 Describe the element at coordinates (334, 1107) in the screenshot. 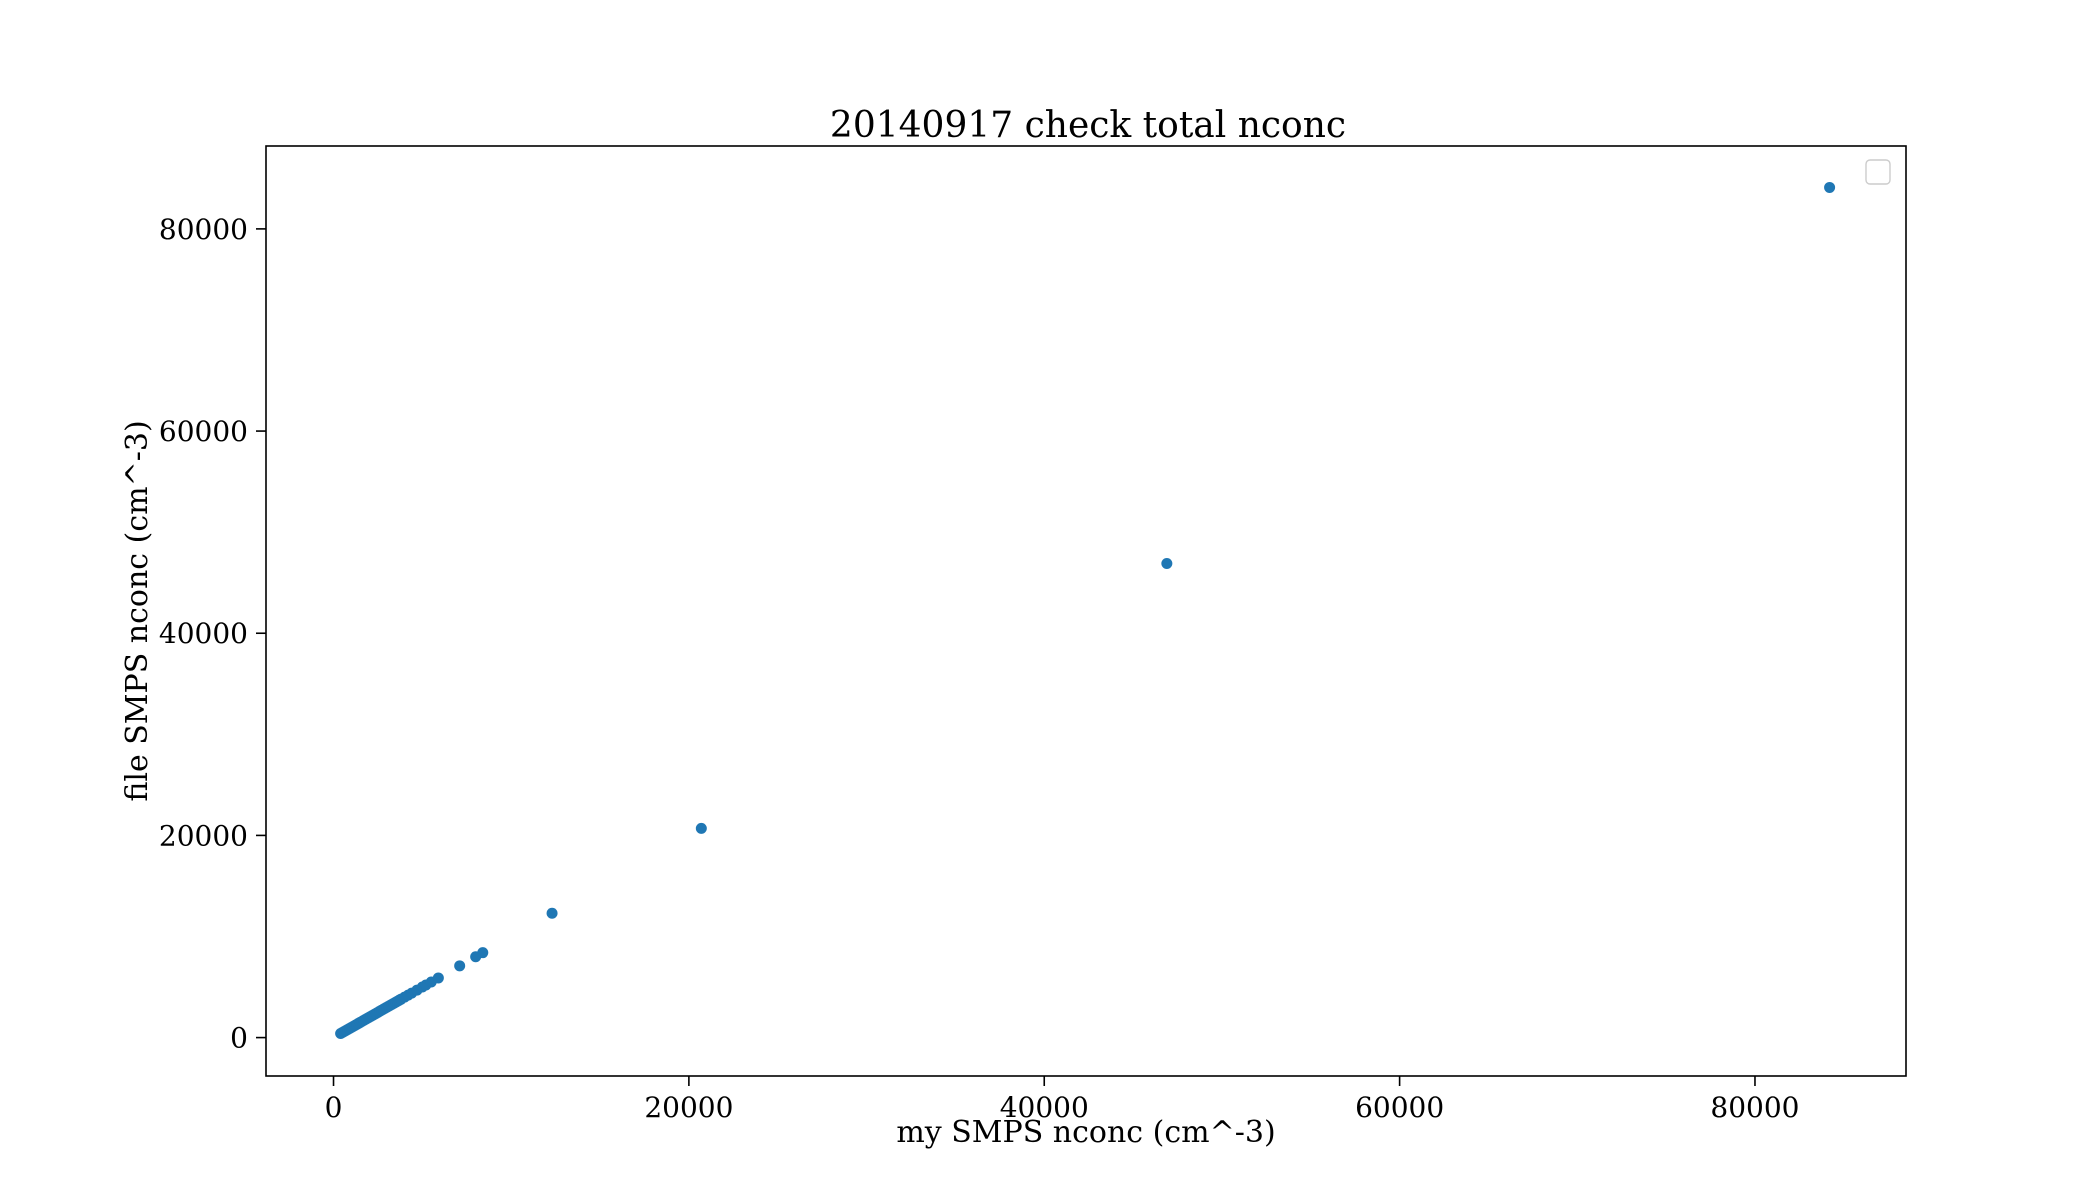

I see `x-tick-label: 0` at that location.